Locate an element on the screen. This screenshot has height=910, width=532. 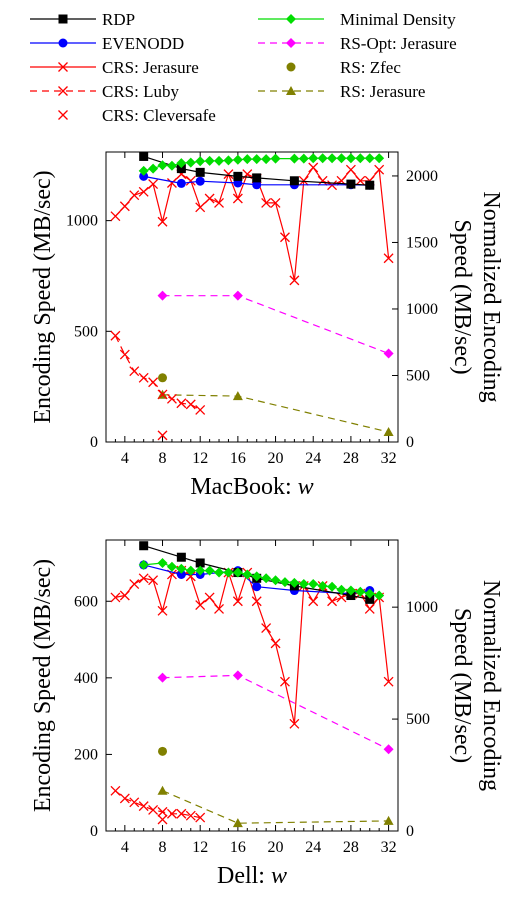
y-tick-label: 400 is located at coordinates (86, 678).